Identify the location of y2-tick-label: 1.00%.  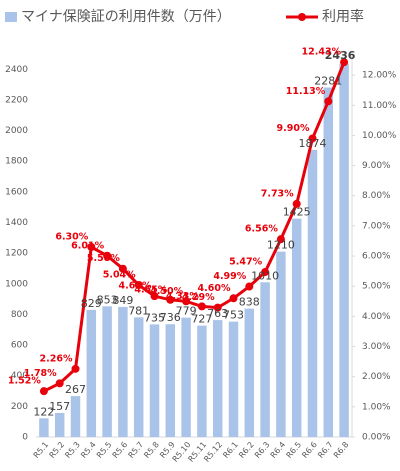
(376, 407).